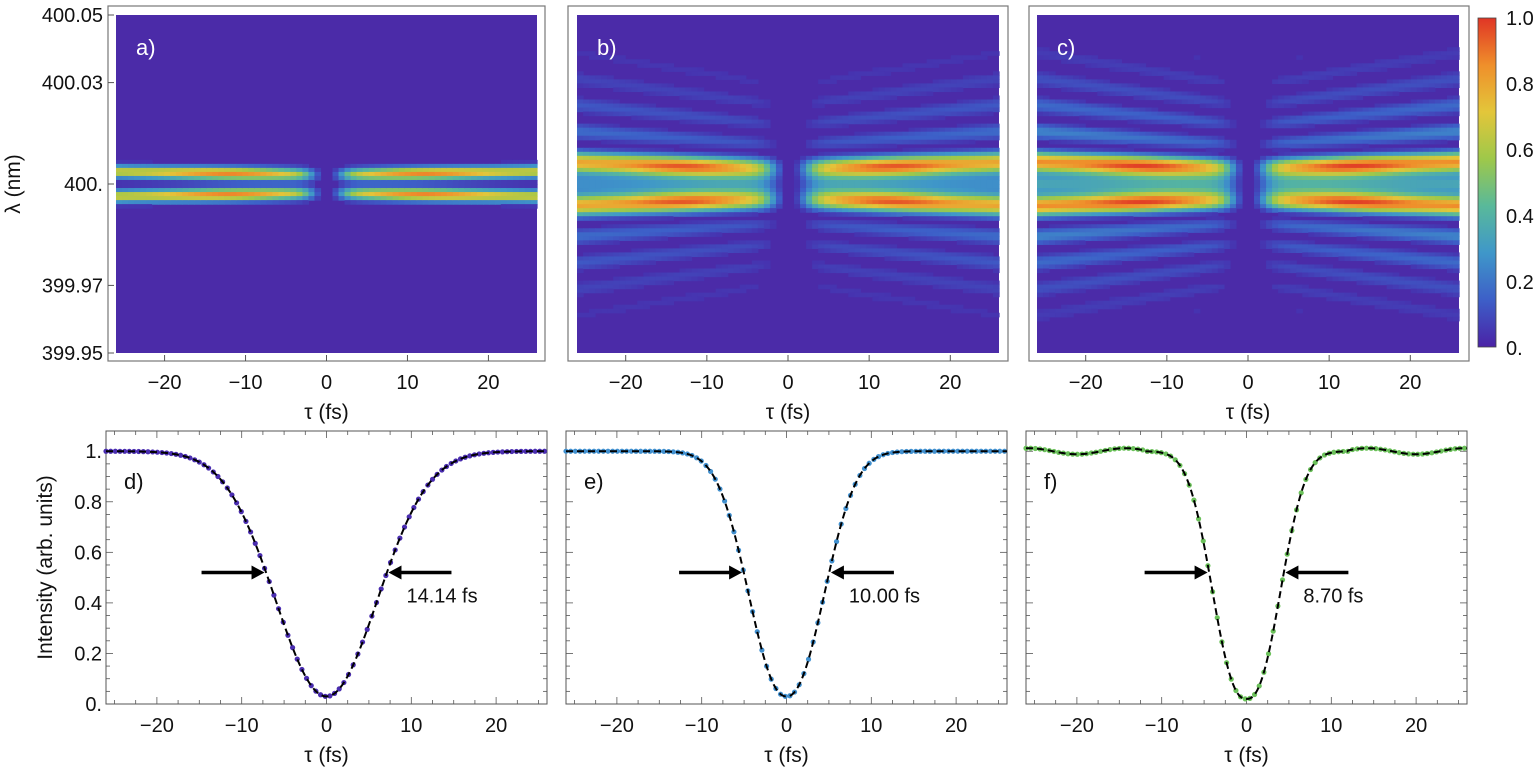  What do you see at coordinates (707, 383) in the screenshot?
I see `x-tick-label: −10` at bounding box center [707, 383].